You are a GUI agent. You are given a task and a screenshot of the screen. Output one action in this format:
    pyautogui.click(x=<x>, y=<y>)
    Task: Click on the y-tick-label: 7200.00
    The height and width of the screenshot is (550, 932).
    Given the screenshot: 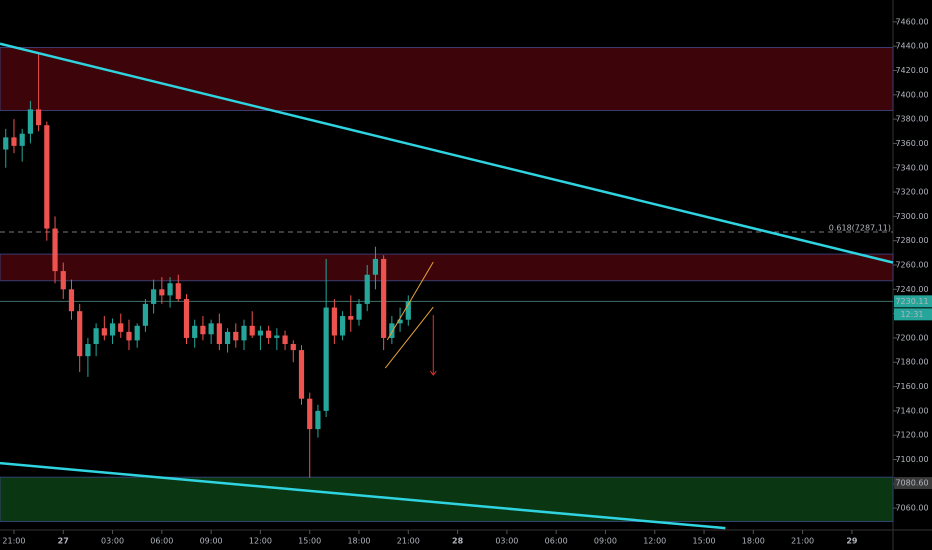 What is the action you would take?
    pyautogui.click(x=911, y=337)
    